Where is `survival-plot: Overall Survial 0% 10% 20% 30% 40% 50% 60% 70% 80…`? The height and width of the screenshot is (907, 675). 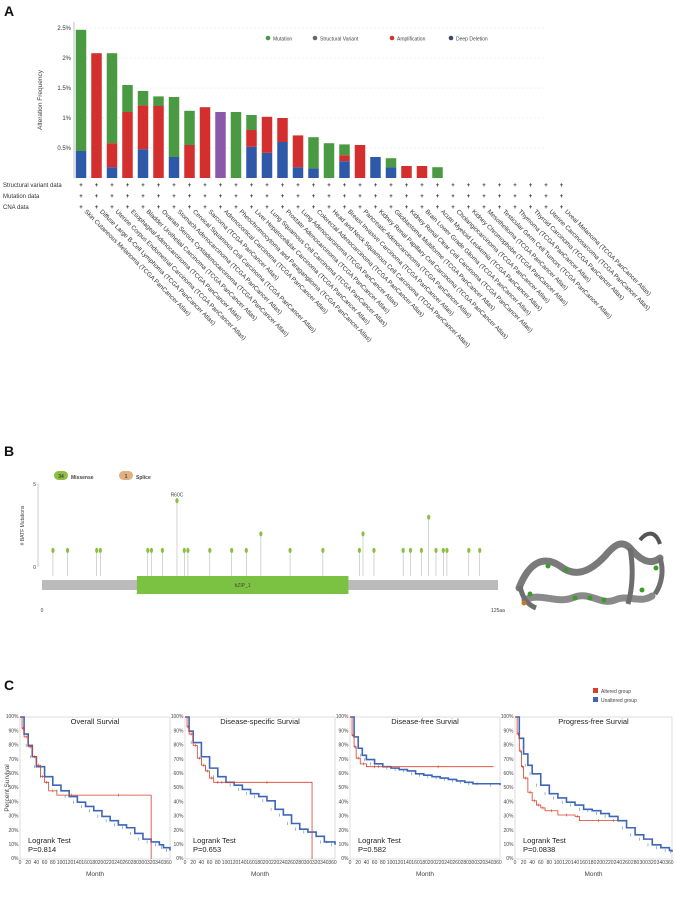 survival-plot: Overall Survial 0% 10% 20% 30% 40% 50% 60% 70% 80… is located at coordinates (89, 796).